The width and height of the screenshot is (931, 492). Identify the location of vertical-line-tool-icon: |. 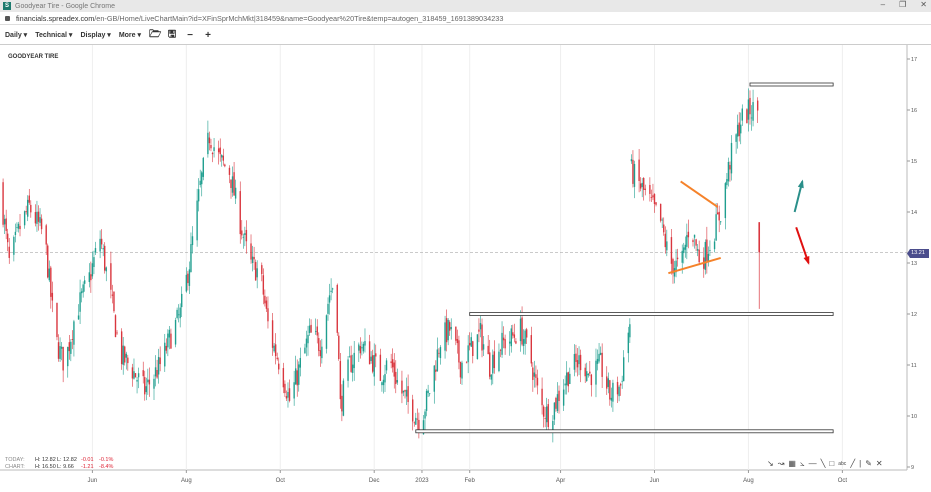
(860, 463).